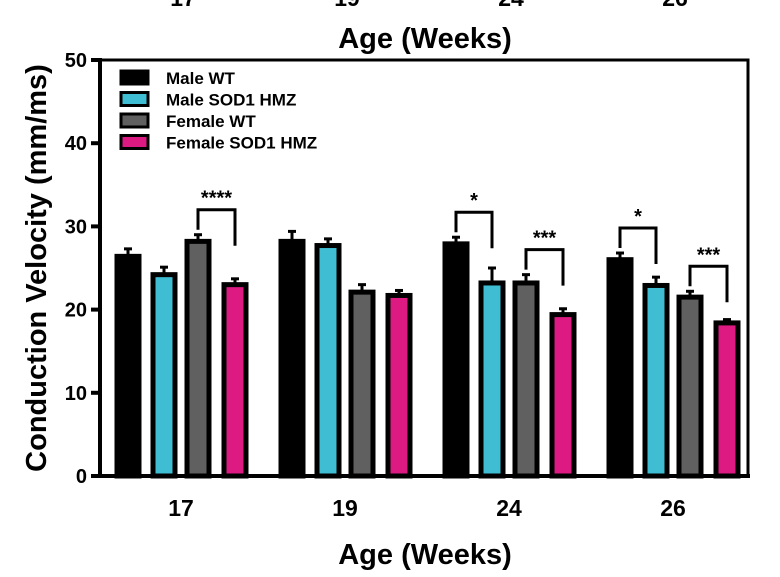 This screenshot has height=577, width=780. What do you see at coordinates (211, 121) in the screenshot?
I see `legend-label: Female WT` at bounding box center [211, 121].